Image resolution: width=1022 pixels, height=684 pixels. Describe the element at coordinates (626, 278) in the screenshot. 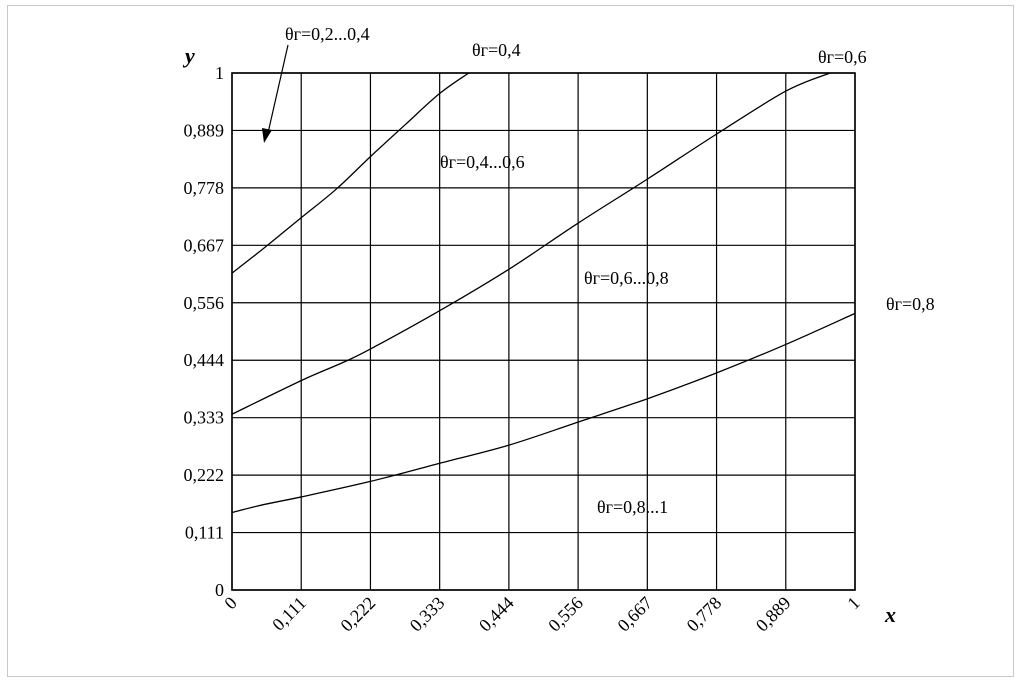

I see `annotation-theta-0.6-0.8: θг=0,6...0,8` at that location.